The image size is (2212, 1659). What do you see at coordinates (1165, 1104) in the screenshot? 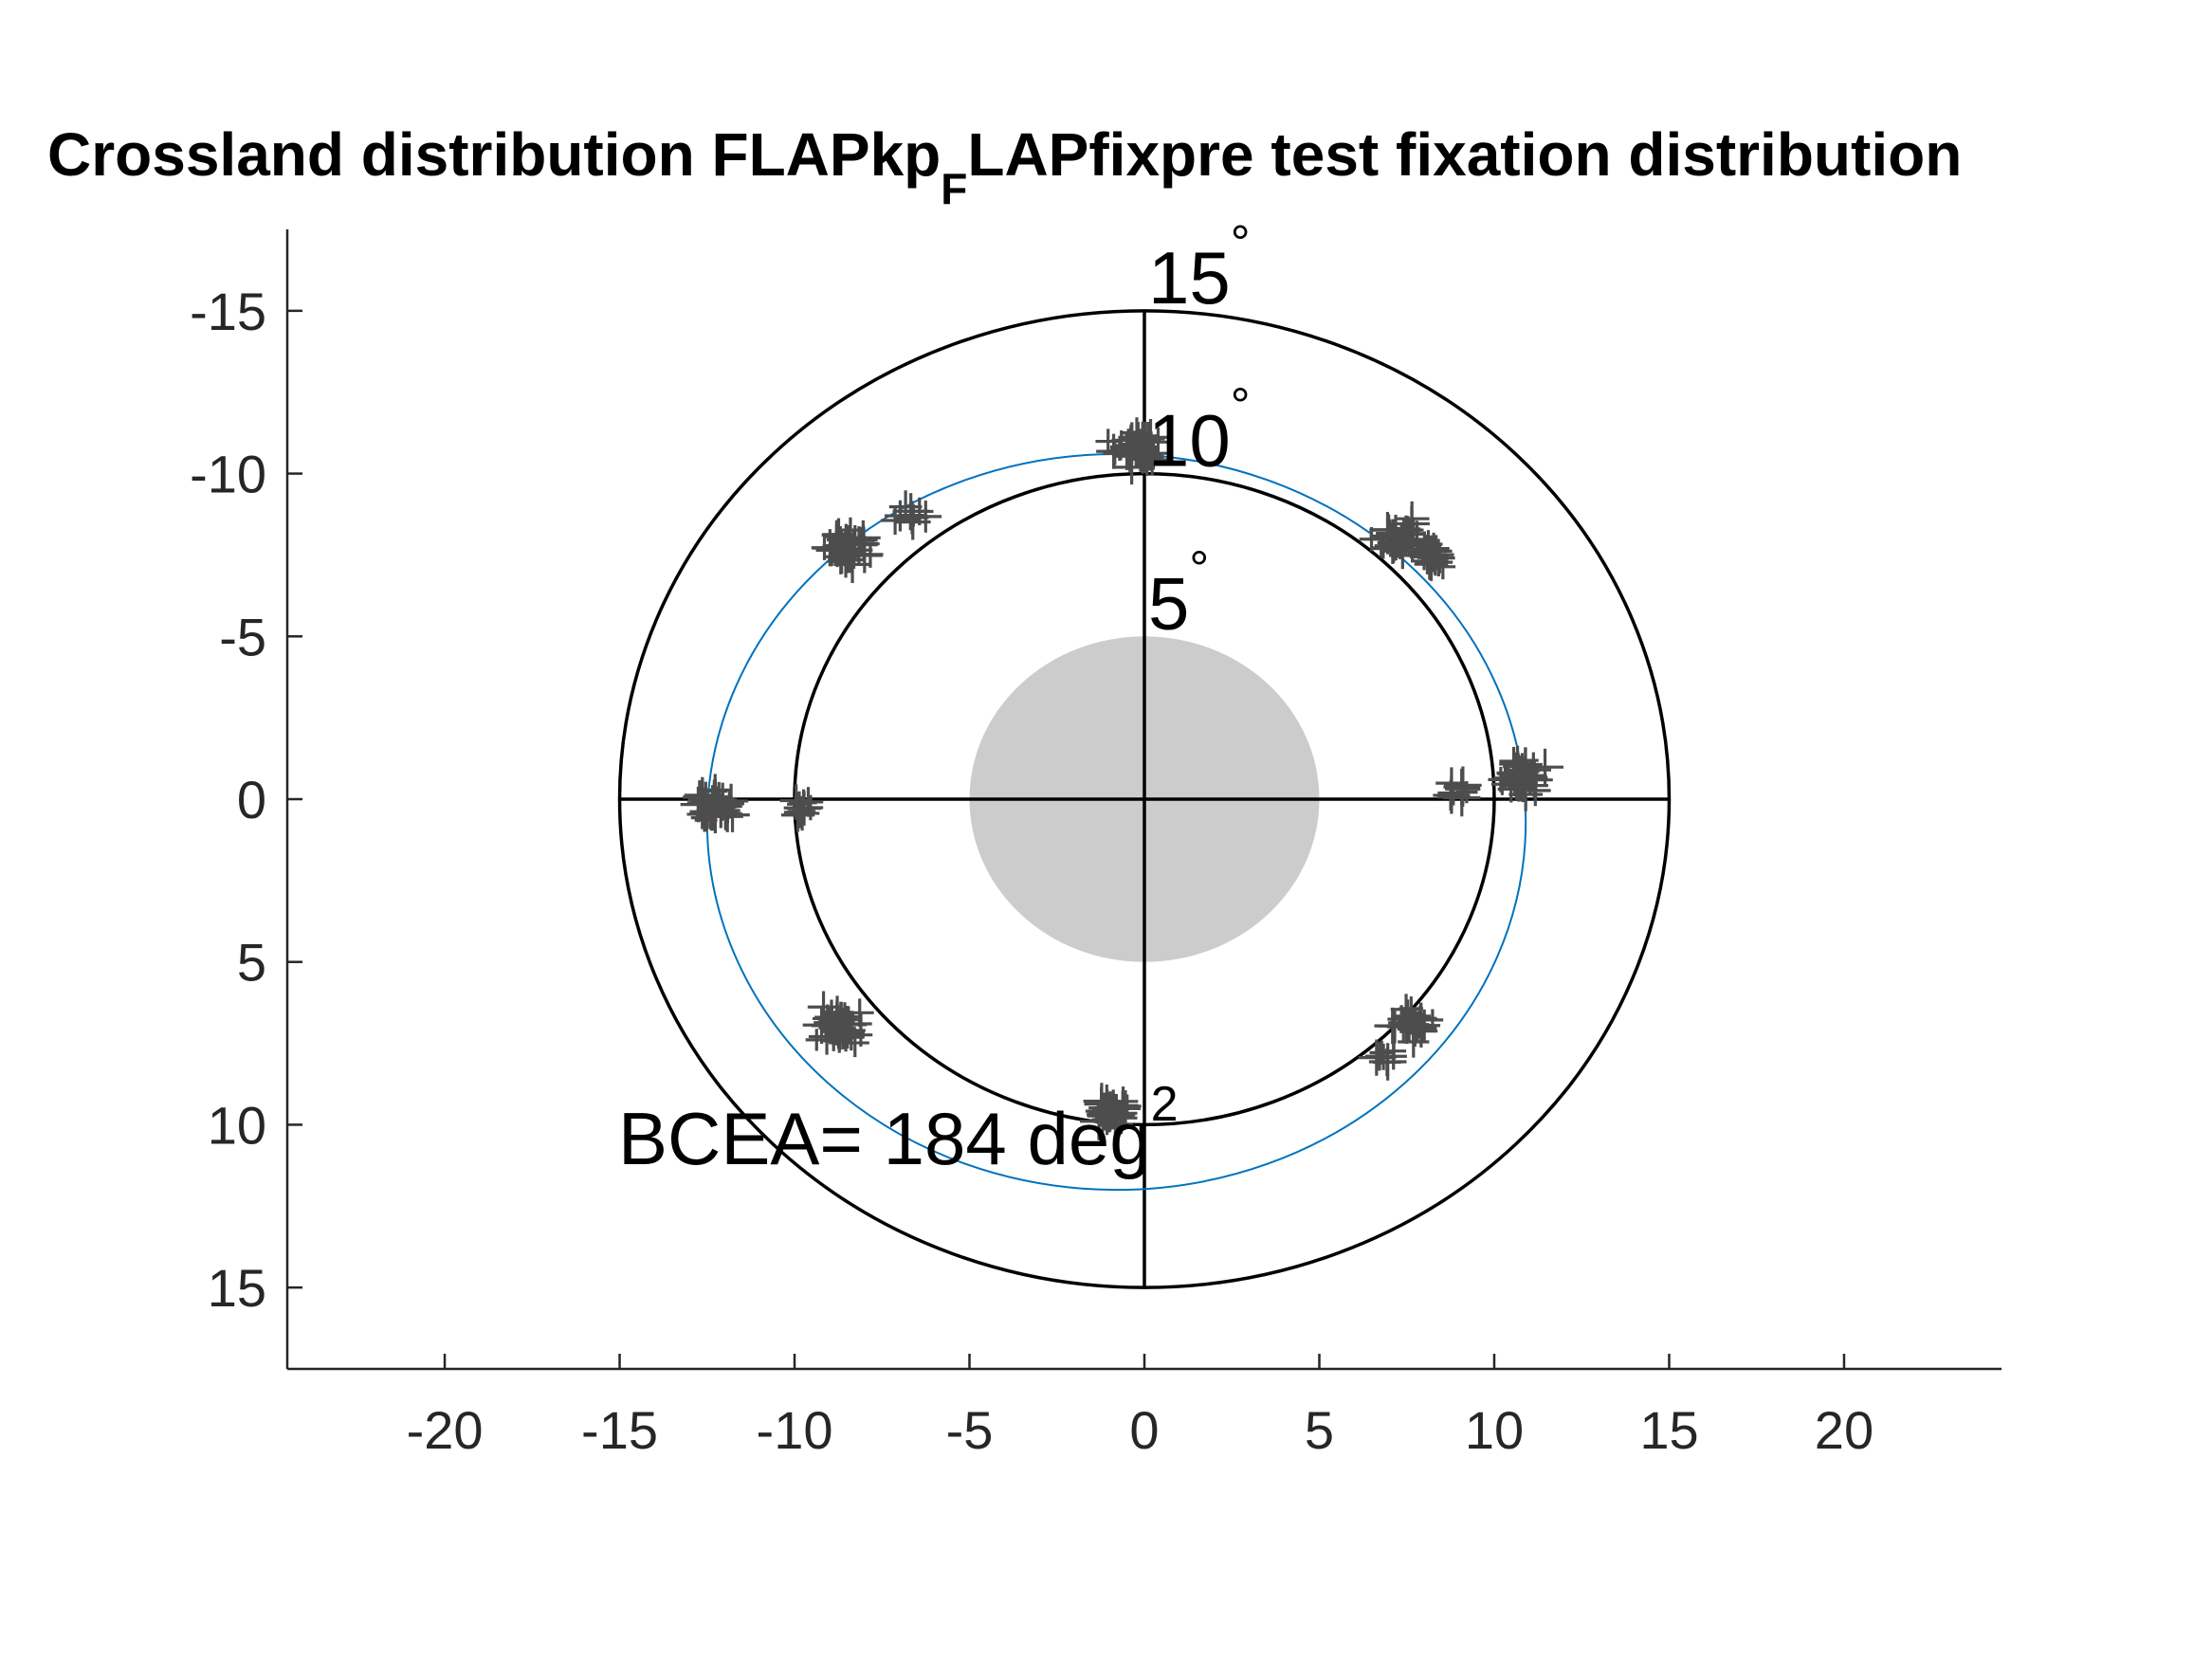
I see `bcea-superscript: 2` at bounding box center [1165, 1104].